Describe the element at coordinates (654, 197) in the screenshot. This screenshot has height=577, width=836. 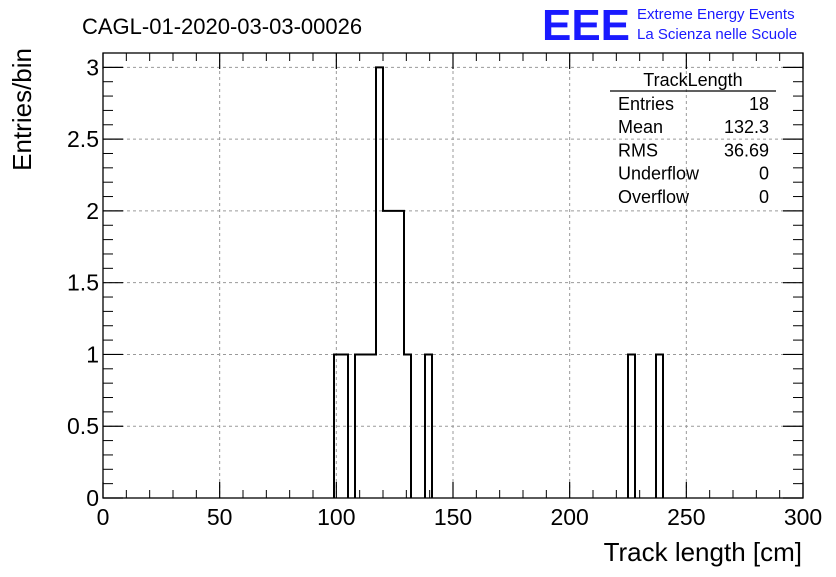
I see `stats-row-label: Overflow` at that location.